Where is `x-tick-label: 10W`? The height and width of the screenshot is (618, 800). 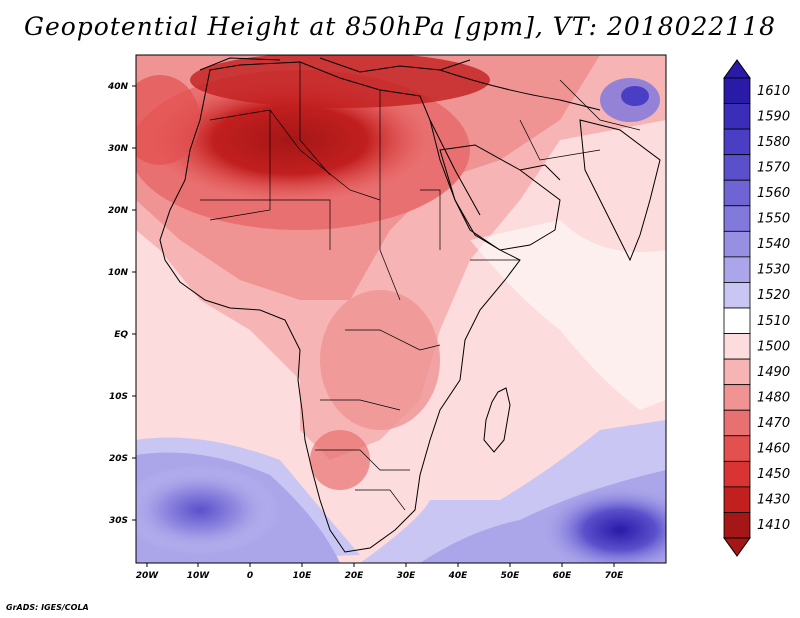
x-tick-label: 10W is located at coordinates (199, 576).